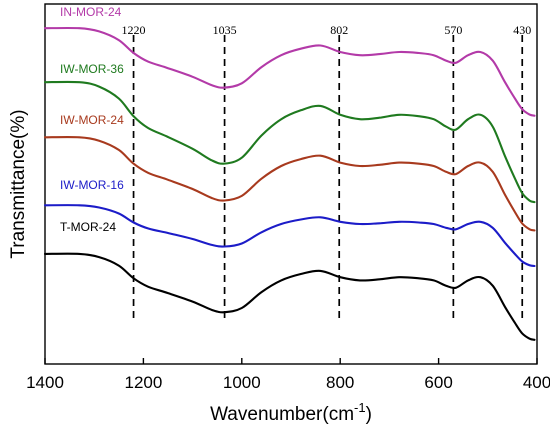 The image size is (550, 432). What do you see at coordinates (340, 382) in the screenshot?
I see `x-tick-label-800: 800` at bounding box center [340, 382].